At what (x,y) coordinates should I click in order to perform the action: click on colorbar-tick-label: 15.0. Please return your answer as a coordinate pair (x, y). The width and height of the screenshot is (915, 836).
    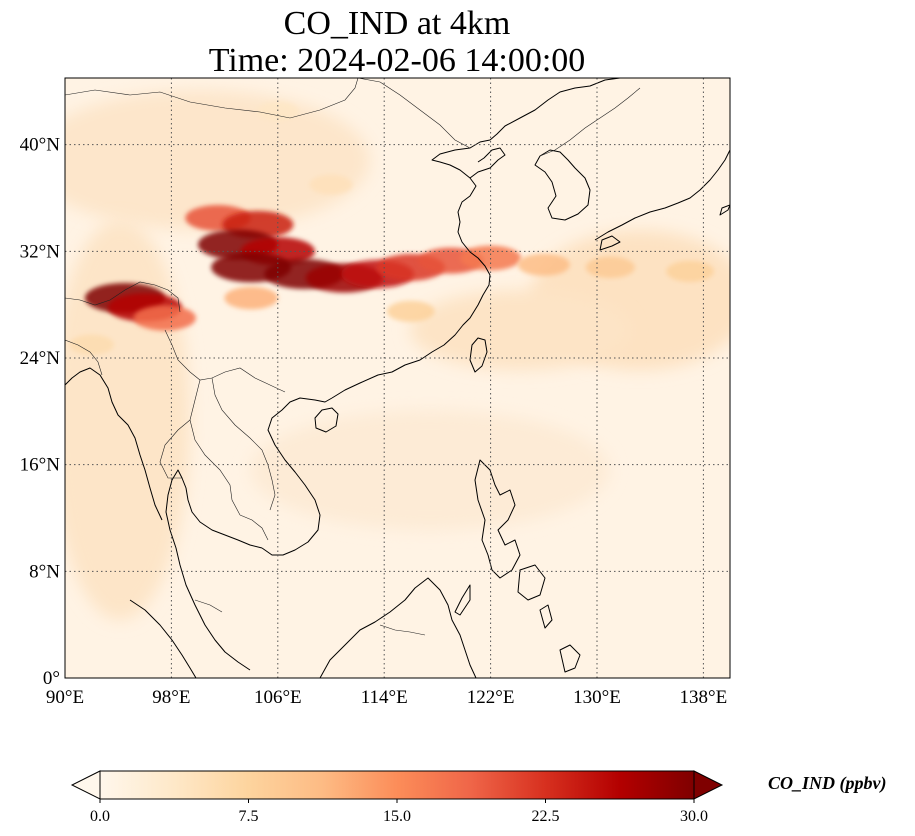
    Looking at the image, I should click on (397, 816).